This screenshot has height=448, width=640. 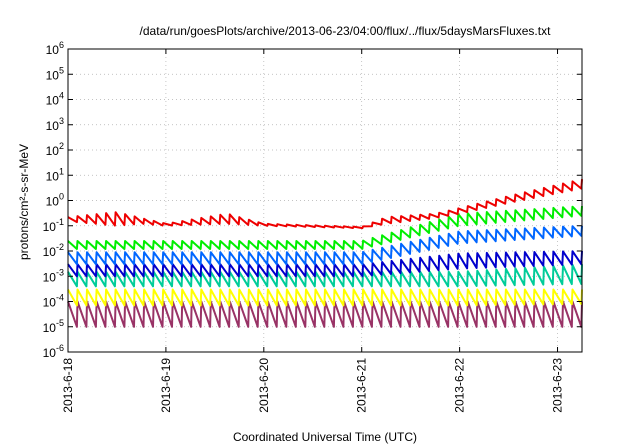 I want to click on x-tick-label: 2013-6-20, so click(x=264, y=385).